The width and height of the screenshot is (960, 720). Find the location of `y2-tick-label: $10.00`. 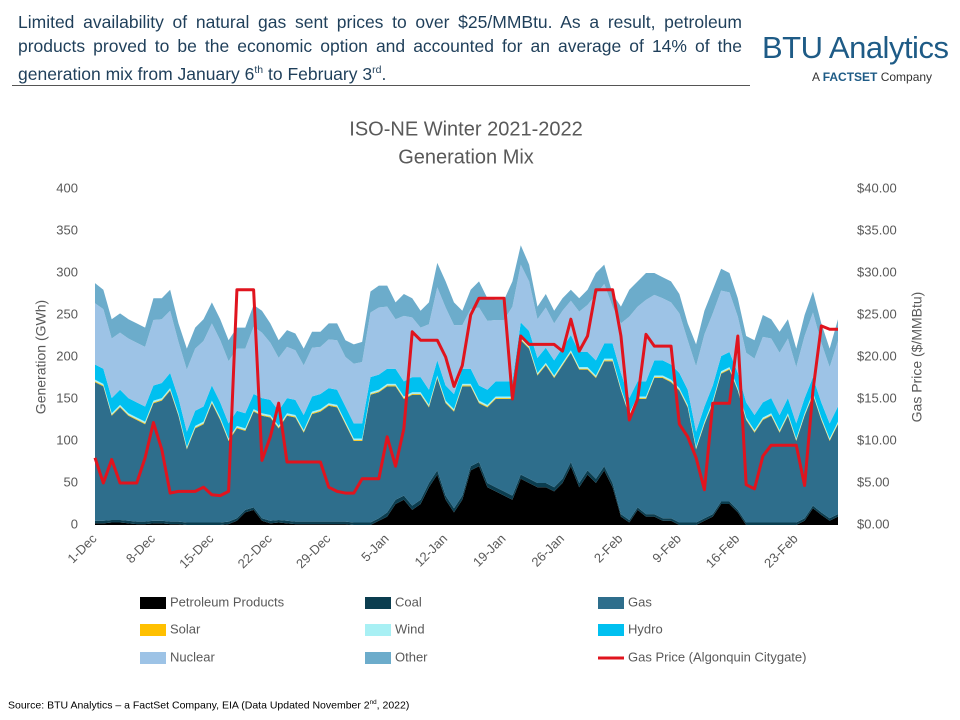

y2-tick-label: $10.00 is located at coordinates (877, 439).